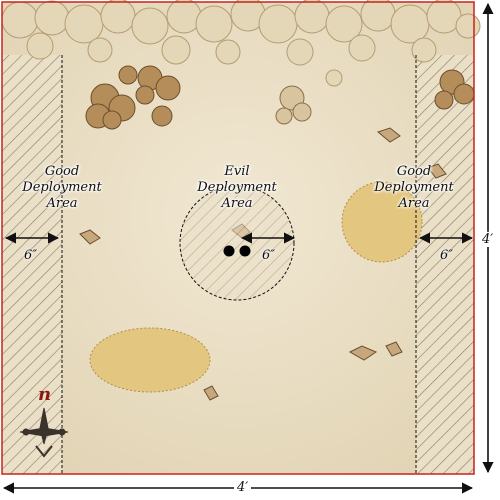 The image size is (500, 500). What do you see at coordinates (447, 255) in the screenshot?
I see `measure-right: 6″` at bounding box center [447, 255].